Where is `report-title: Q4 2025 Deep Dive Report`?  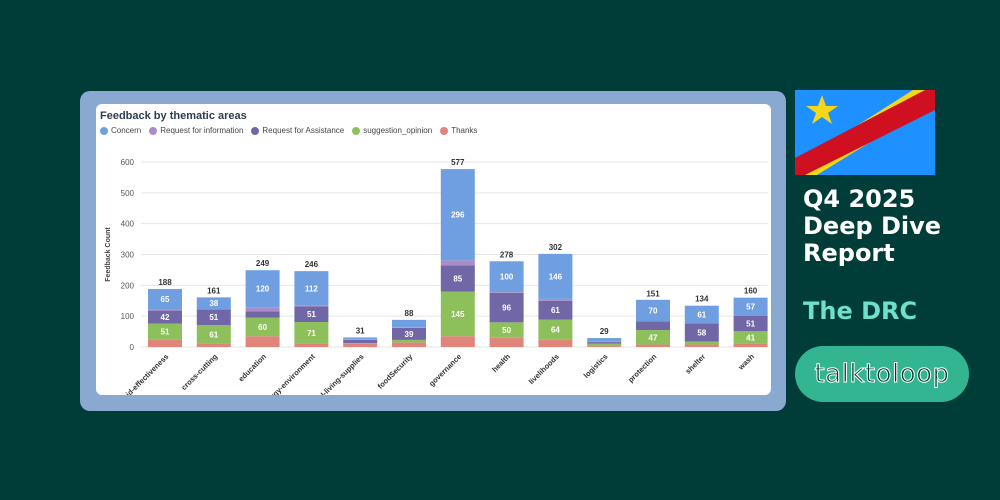
report-title: Q4 2025 Deep Dive Report is located at coordinates (872, 226).